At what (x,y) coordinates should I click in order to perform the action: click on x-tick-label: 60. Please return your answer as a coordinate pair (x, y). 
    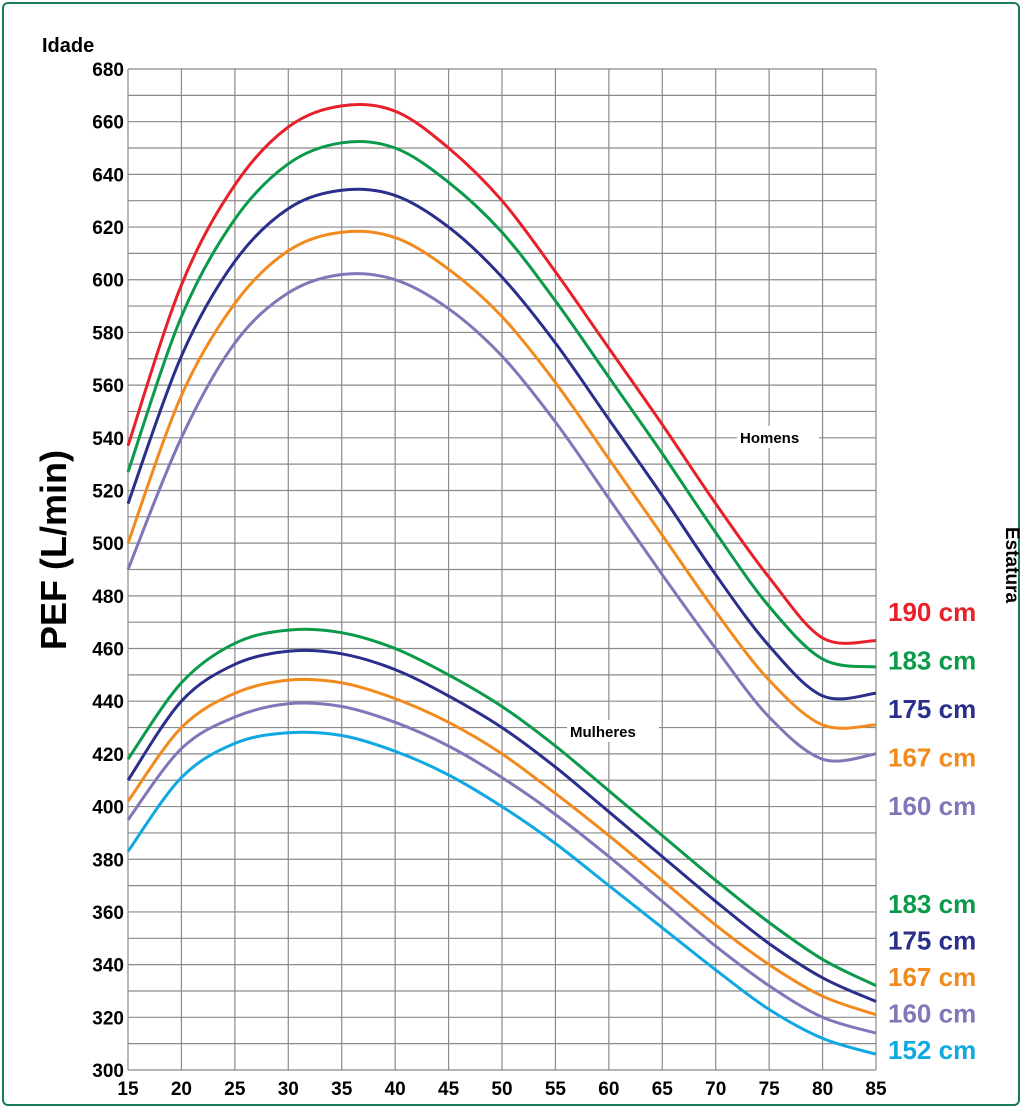
    Looking at the image, I should click on (608, 1089).